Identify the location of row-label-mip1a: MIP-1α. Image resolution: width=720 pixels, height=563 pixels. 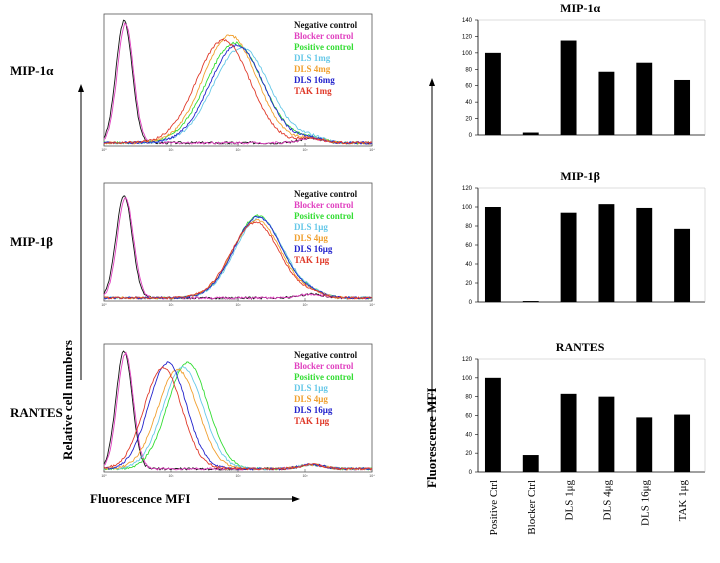
(32, 70).